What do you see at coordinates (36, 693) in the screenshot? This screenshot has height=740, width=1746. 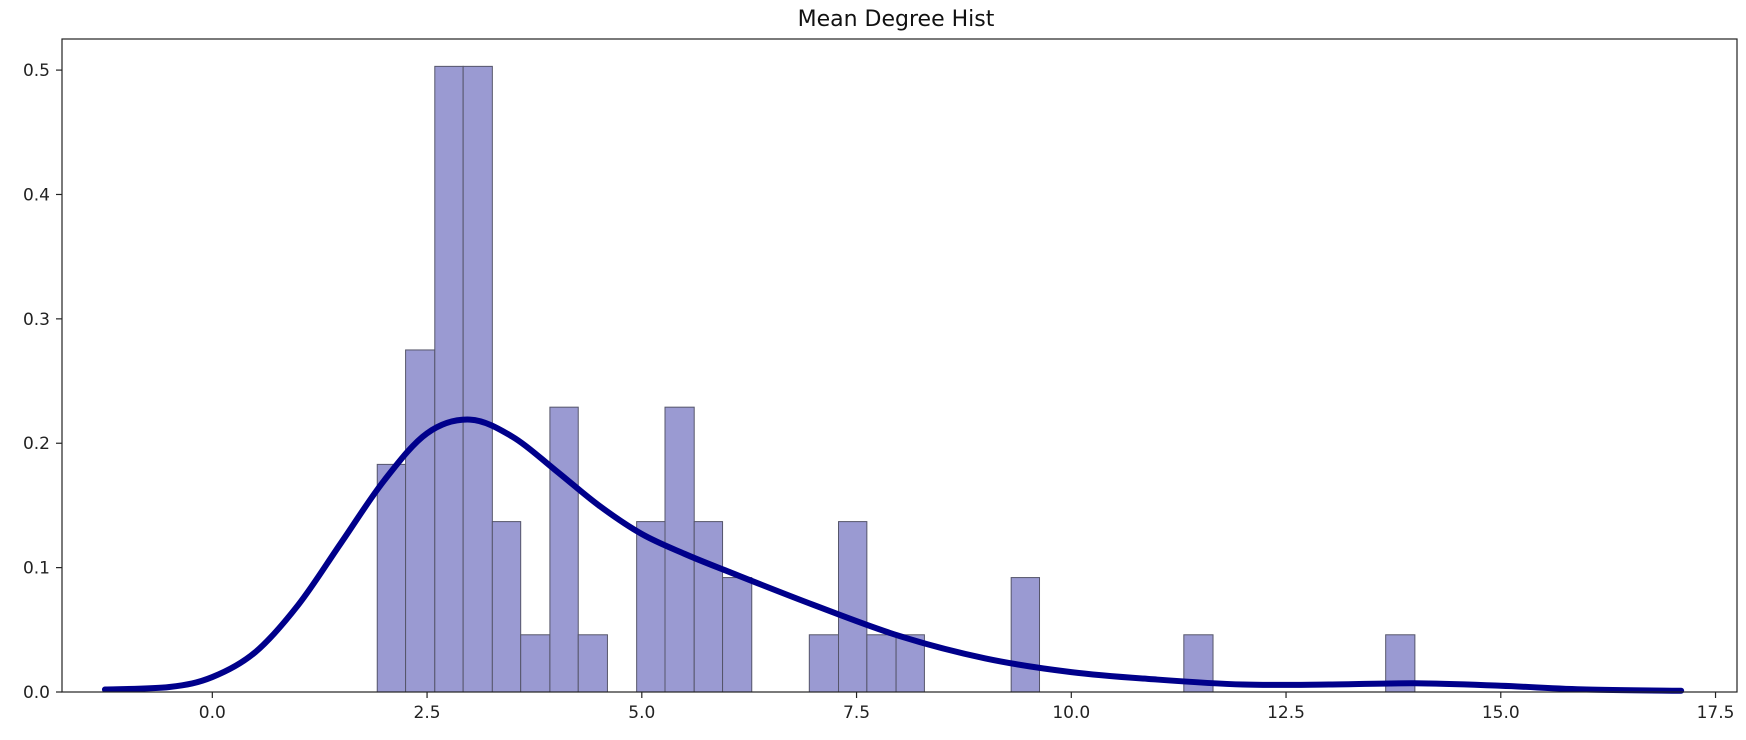 I see `y-tick-label: 0.0` at bounding box center [36, 693].